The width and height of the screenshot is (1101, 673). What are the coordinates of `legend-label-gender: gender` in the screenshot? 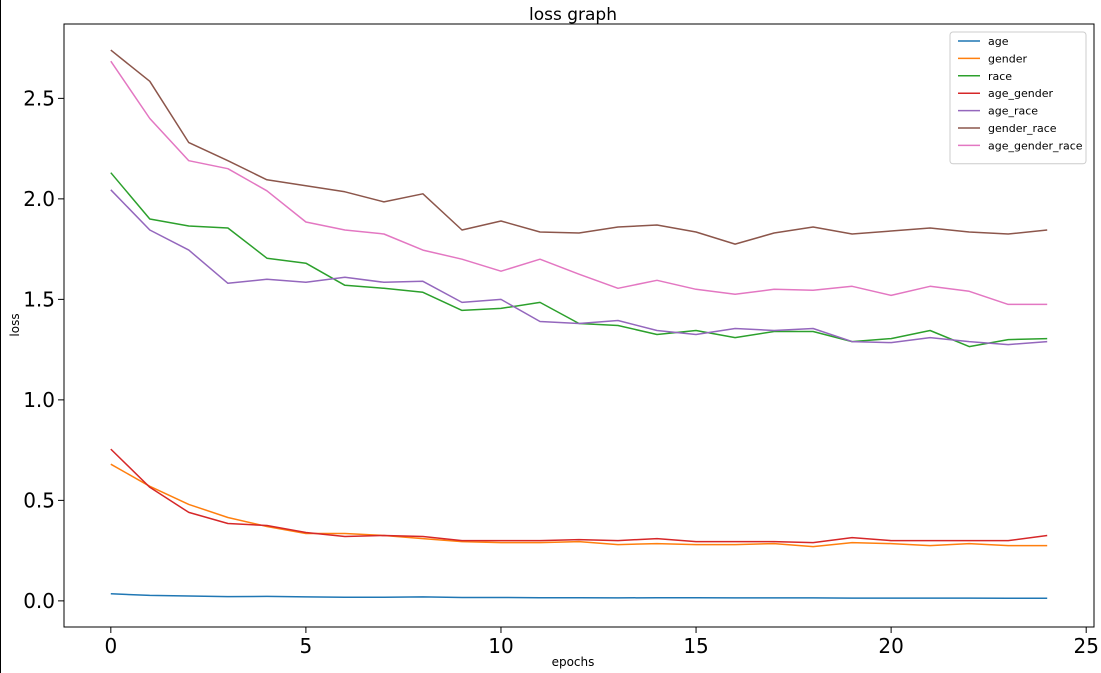 It's located at (1007, 58).